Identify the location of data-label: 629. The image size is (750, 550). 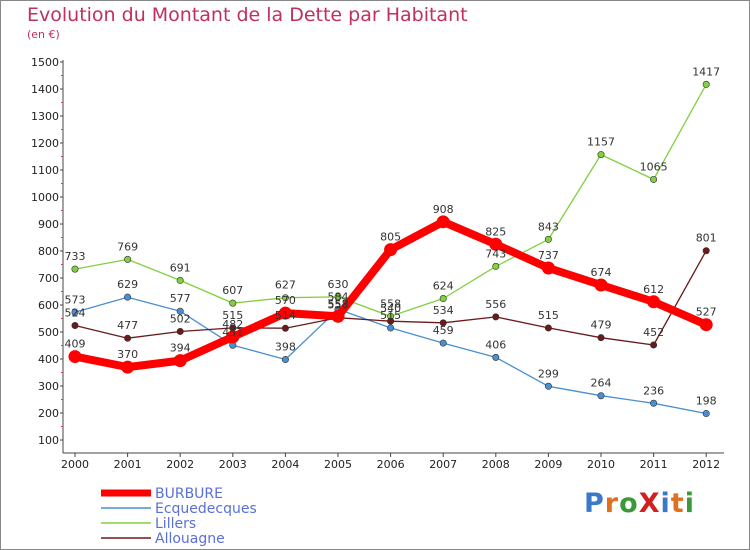
(127, 284).